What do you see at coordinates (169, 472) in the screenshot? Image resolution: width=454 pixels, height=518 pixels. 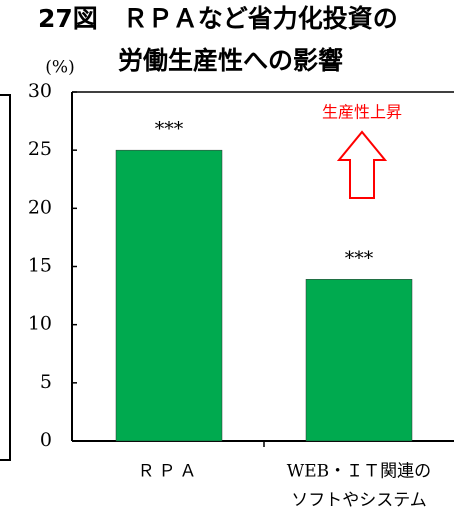 I see `x-tick-label: ＲＰＡ` at bounding box center [169, 472].